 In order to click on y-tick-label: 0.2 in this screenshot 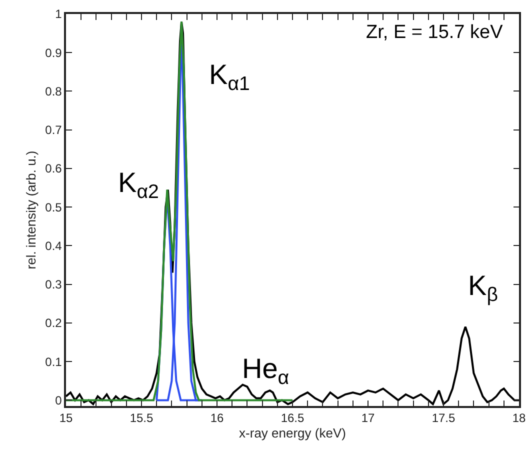, I will do `click(53, 323)`.